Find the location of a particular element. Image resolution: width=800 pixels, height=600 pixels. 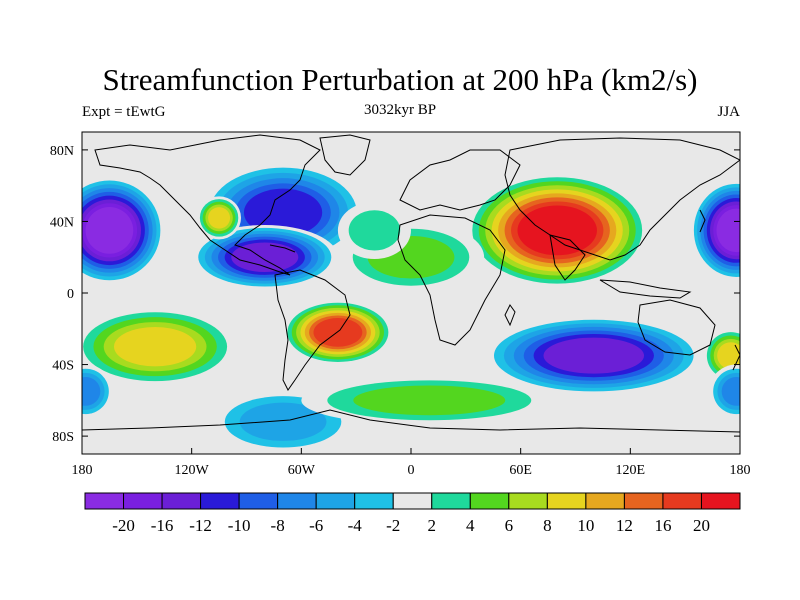

colorbar-label: 10 is located at coordinates (585, 525).